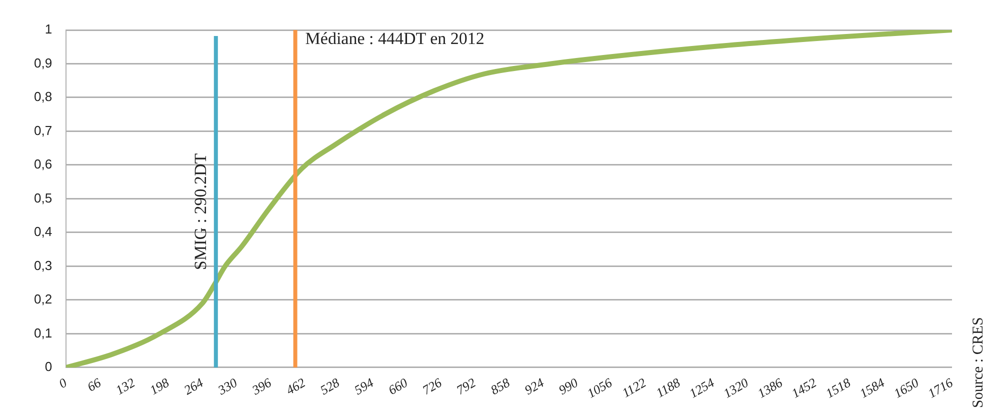 The height and width of the screenshot is (410, 992). What do you see at coordinates (364, 386) in the screenshot?
I see `x-tick-label: 594` at bounding box center [364, 386].